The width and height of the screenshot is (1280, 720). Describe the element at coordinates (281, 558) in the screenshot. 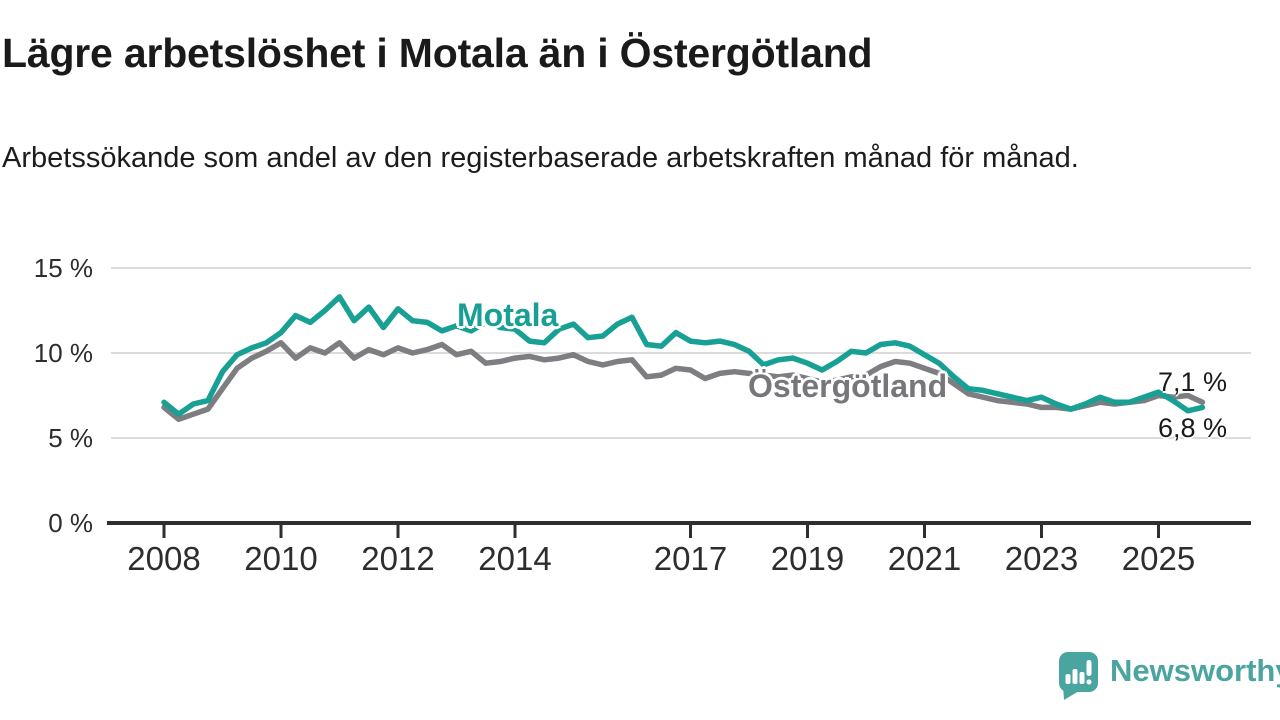

I see `x-axis-label-2010: 2010` at that location.